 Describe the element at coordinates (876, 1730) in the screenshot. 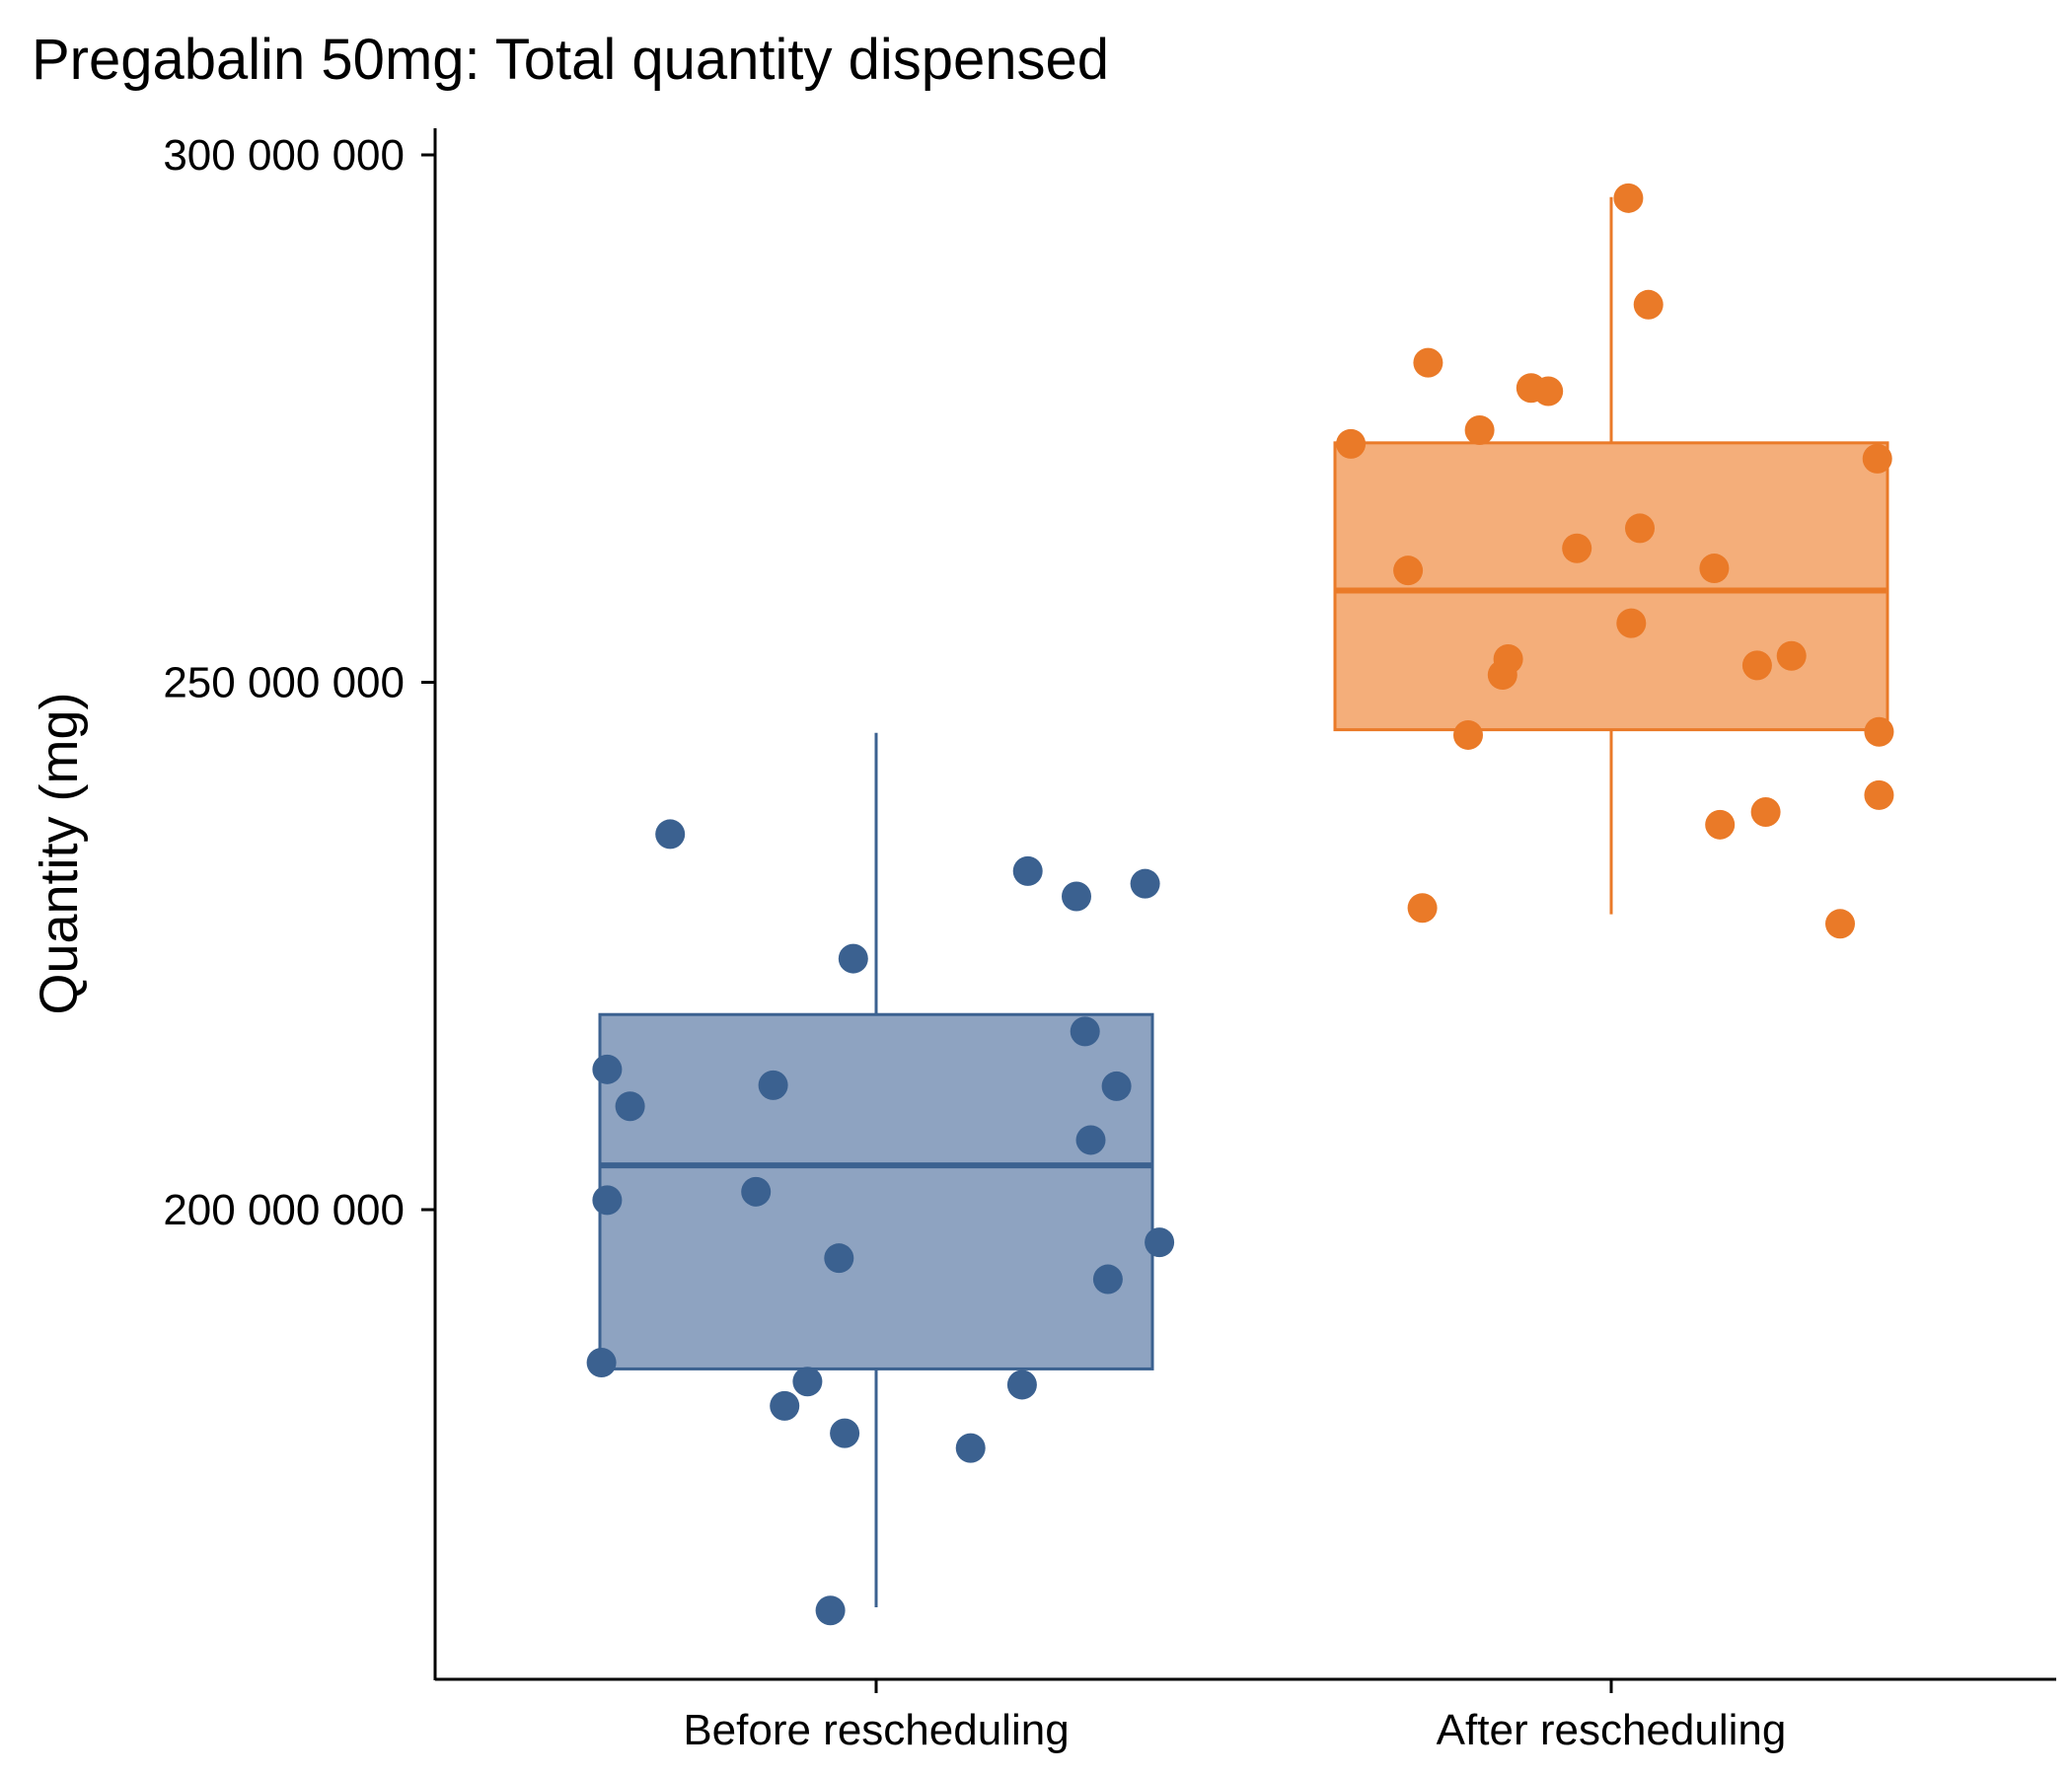

I see `x-tick-label: Before rescheduling` at that location.